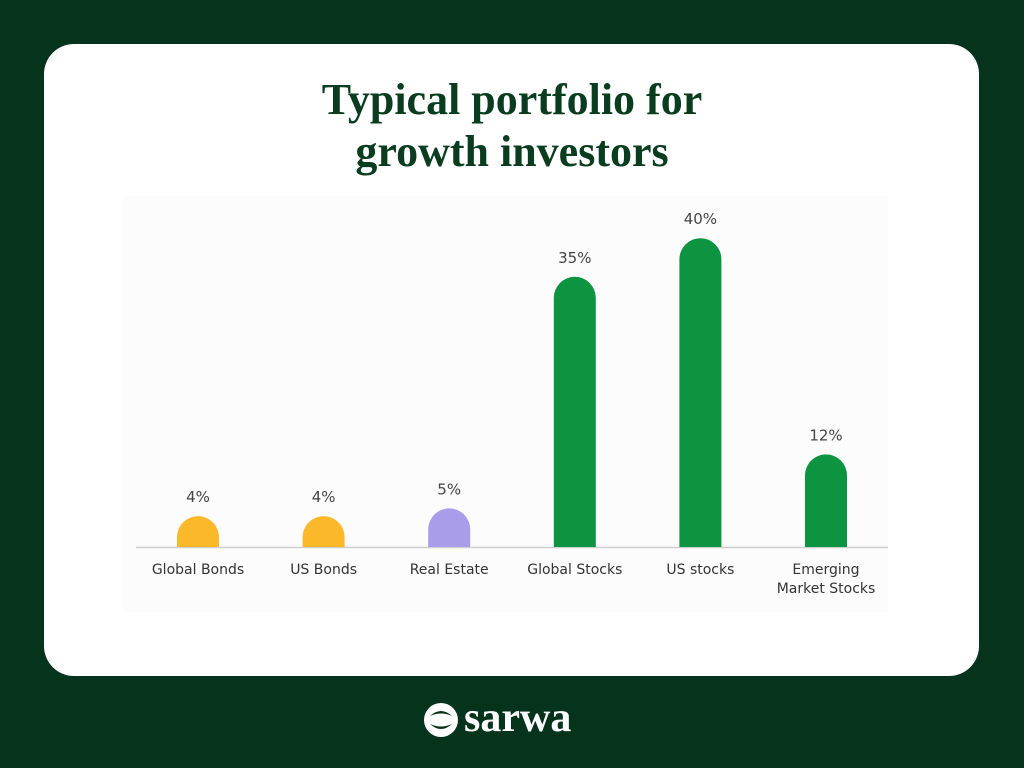 This screenshot has height=768, width=1024. What do you see at coordinates (825, 435) in the screenshot?
I see `value-label: 12%` at bounding box center [825, 435].